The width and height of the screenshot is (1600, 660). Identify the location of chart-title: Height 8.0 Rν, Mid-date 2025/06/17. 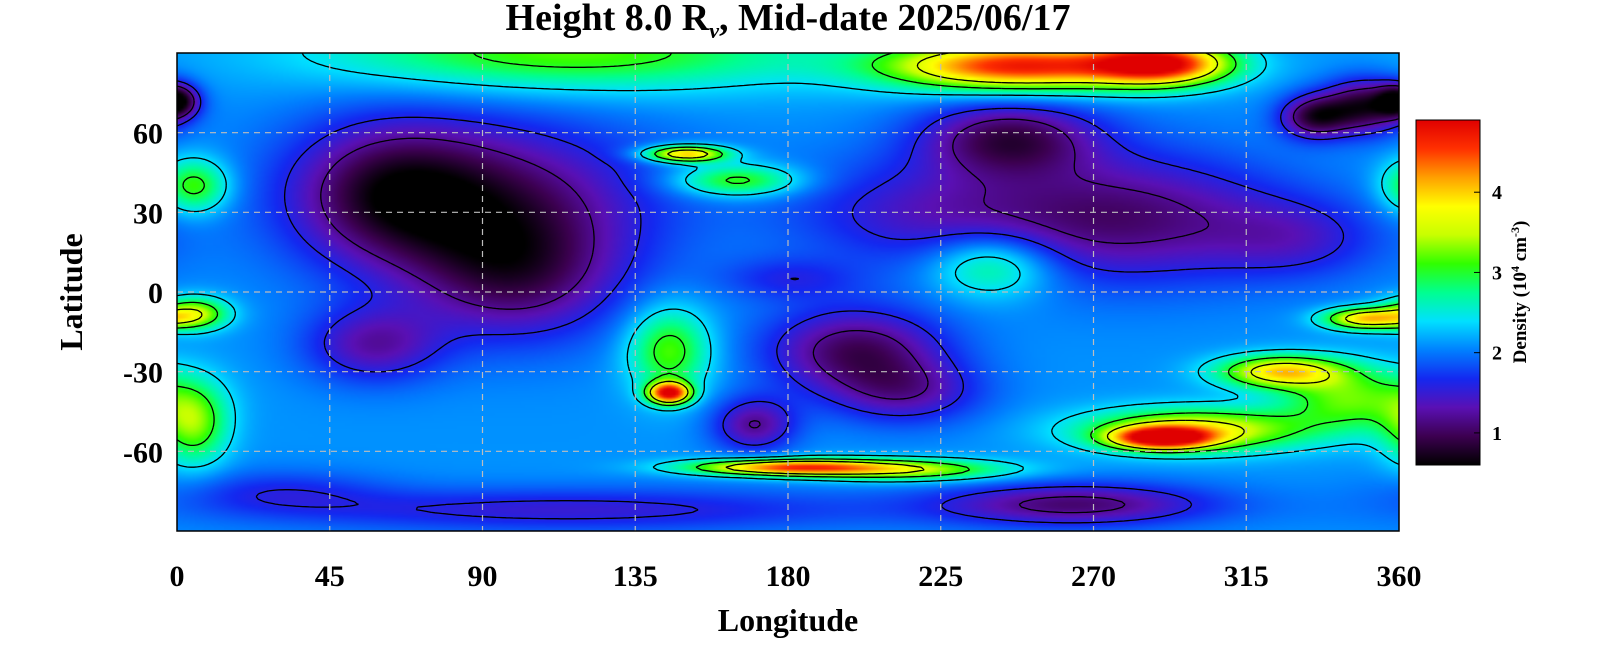
(788, 21).